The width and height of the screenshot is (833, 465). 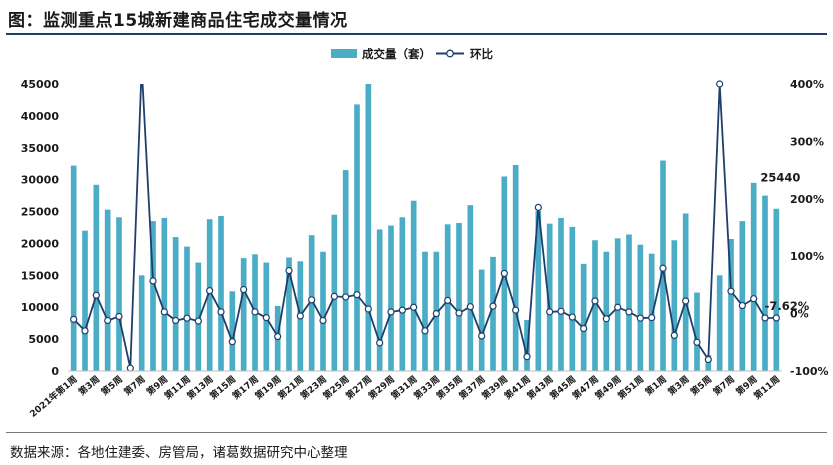 I want to click on y-right-tick-label: -100%, so click(x=809, y=371).